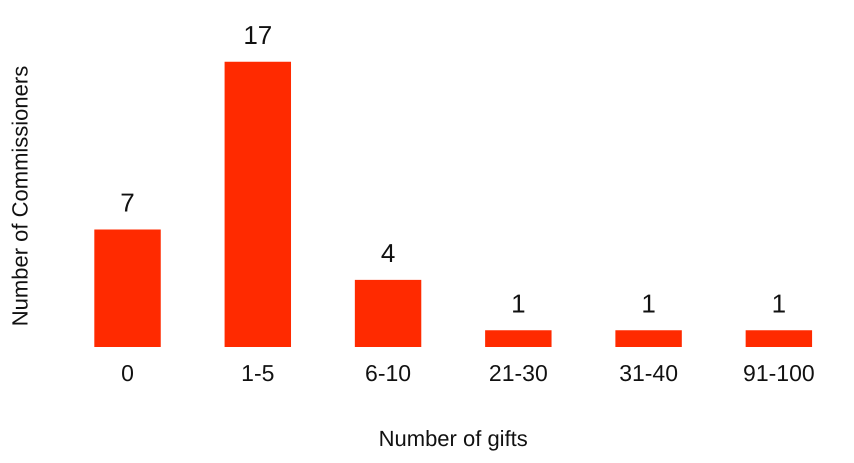  I want to click on data-label: 7, so click(127, 203).